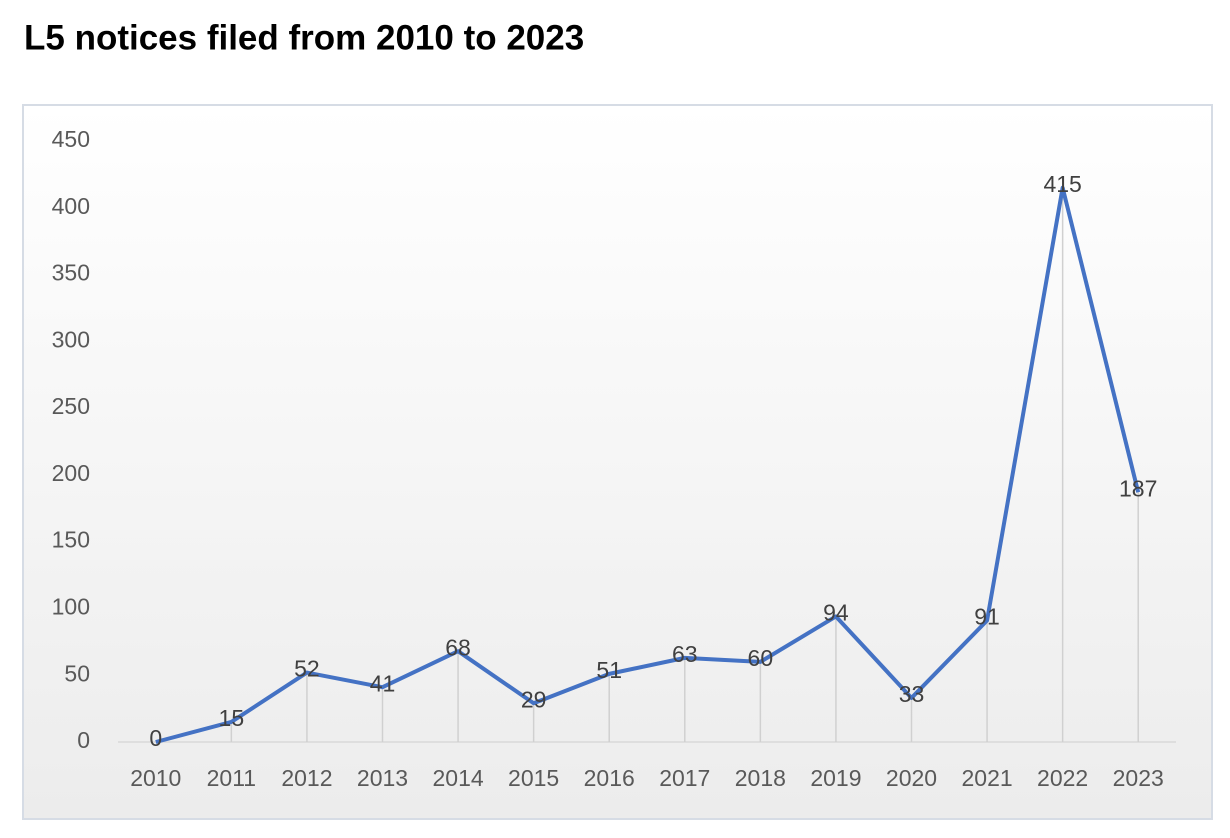  Describe the element at coordinates (609, 670) in the screenshot. I see `data-label: 51` at that location.